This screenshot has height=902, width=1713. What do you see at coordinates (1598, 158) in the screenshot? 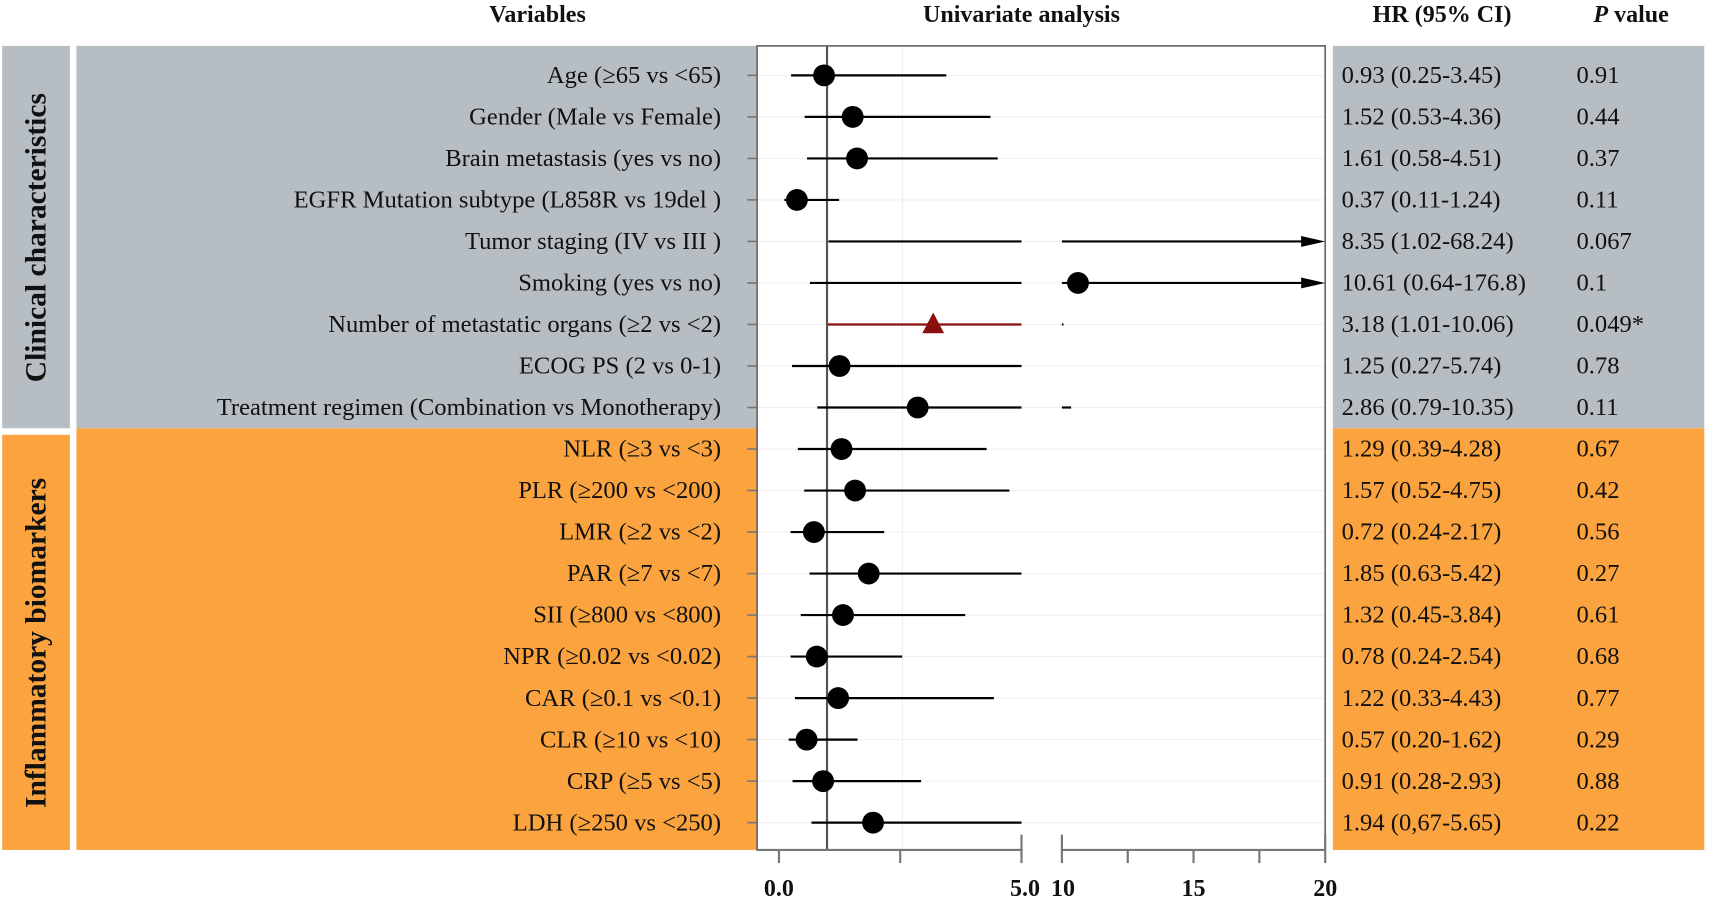
I see `p-value-text: 0.37` at bounding box center [1598, 158].